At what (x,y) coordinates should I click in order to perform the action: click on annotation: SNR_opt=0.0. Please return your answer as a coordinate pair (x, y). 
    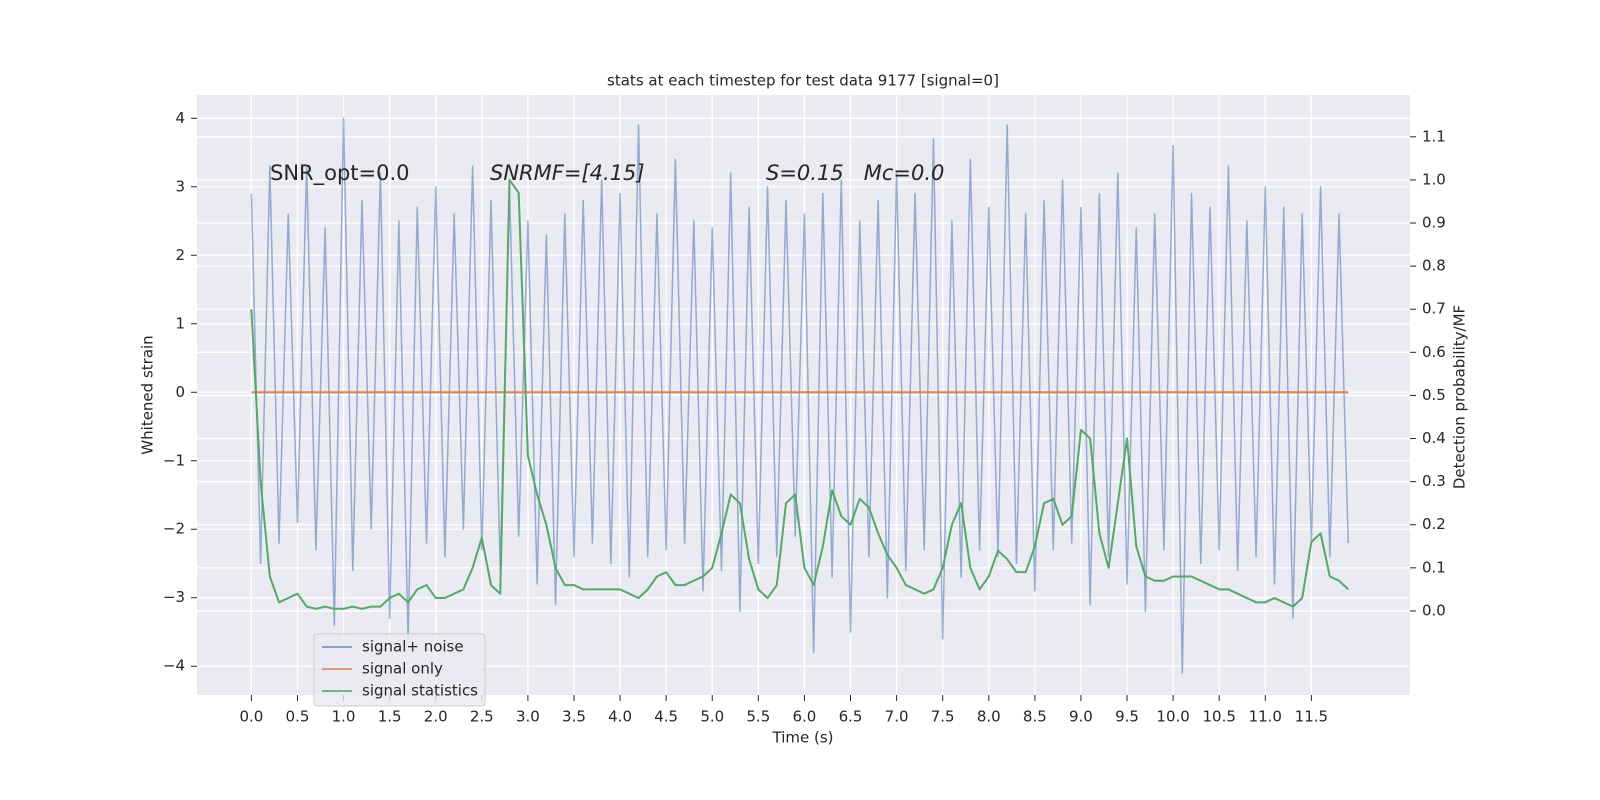
    Looking at the image, I should click on (340, 173).